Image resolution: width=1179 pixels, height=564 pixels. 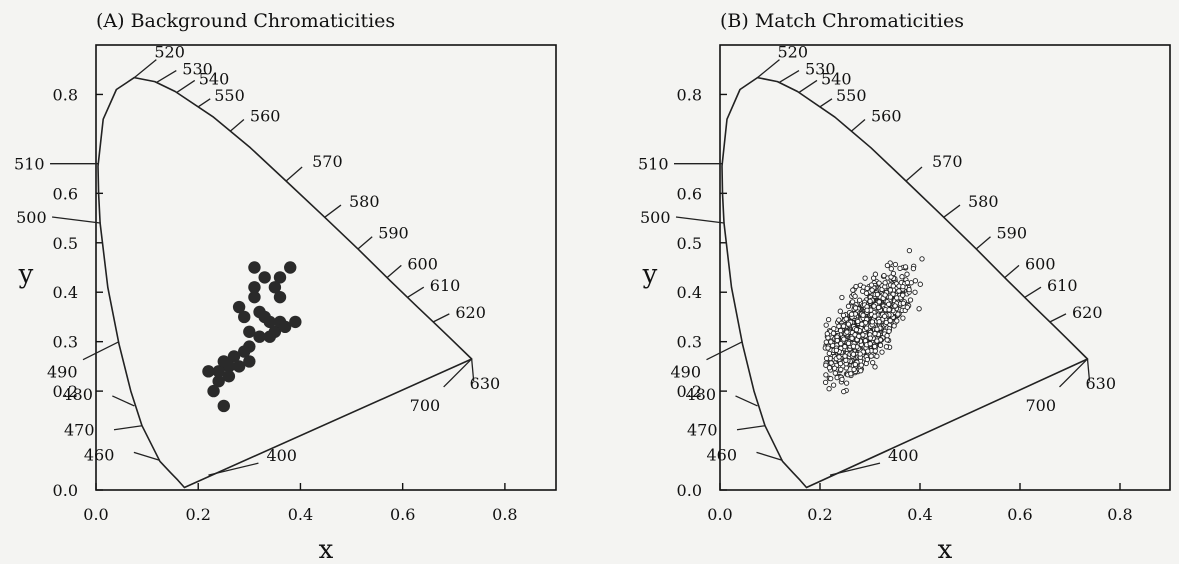 What do you see at coordinates (300, 514) in the screenshot?
I see `x-tick-label: 0.4` at bounding box center [300, 514].